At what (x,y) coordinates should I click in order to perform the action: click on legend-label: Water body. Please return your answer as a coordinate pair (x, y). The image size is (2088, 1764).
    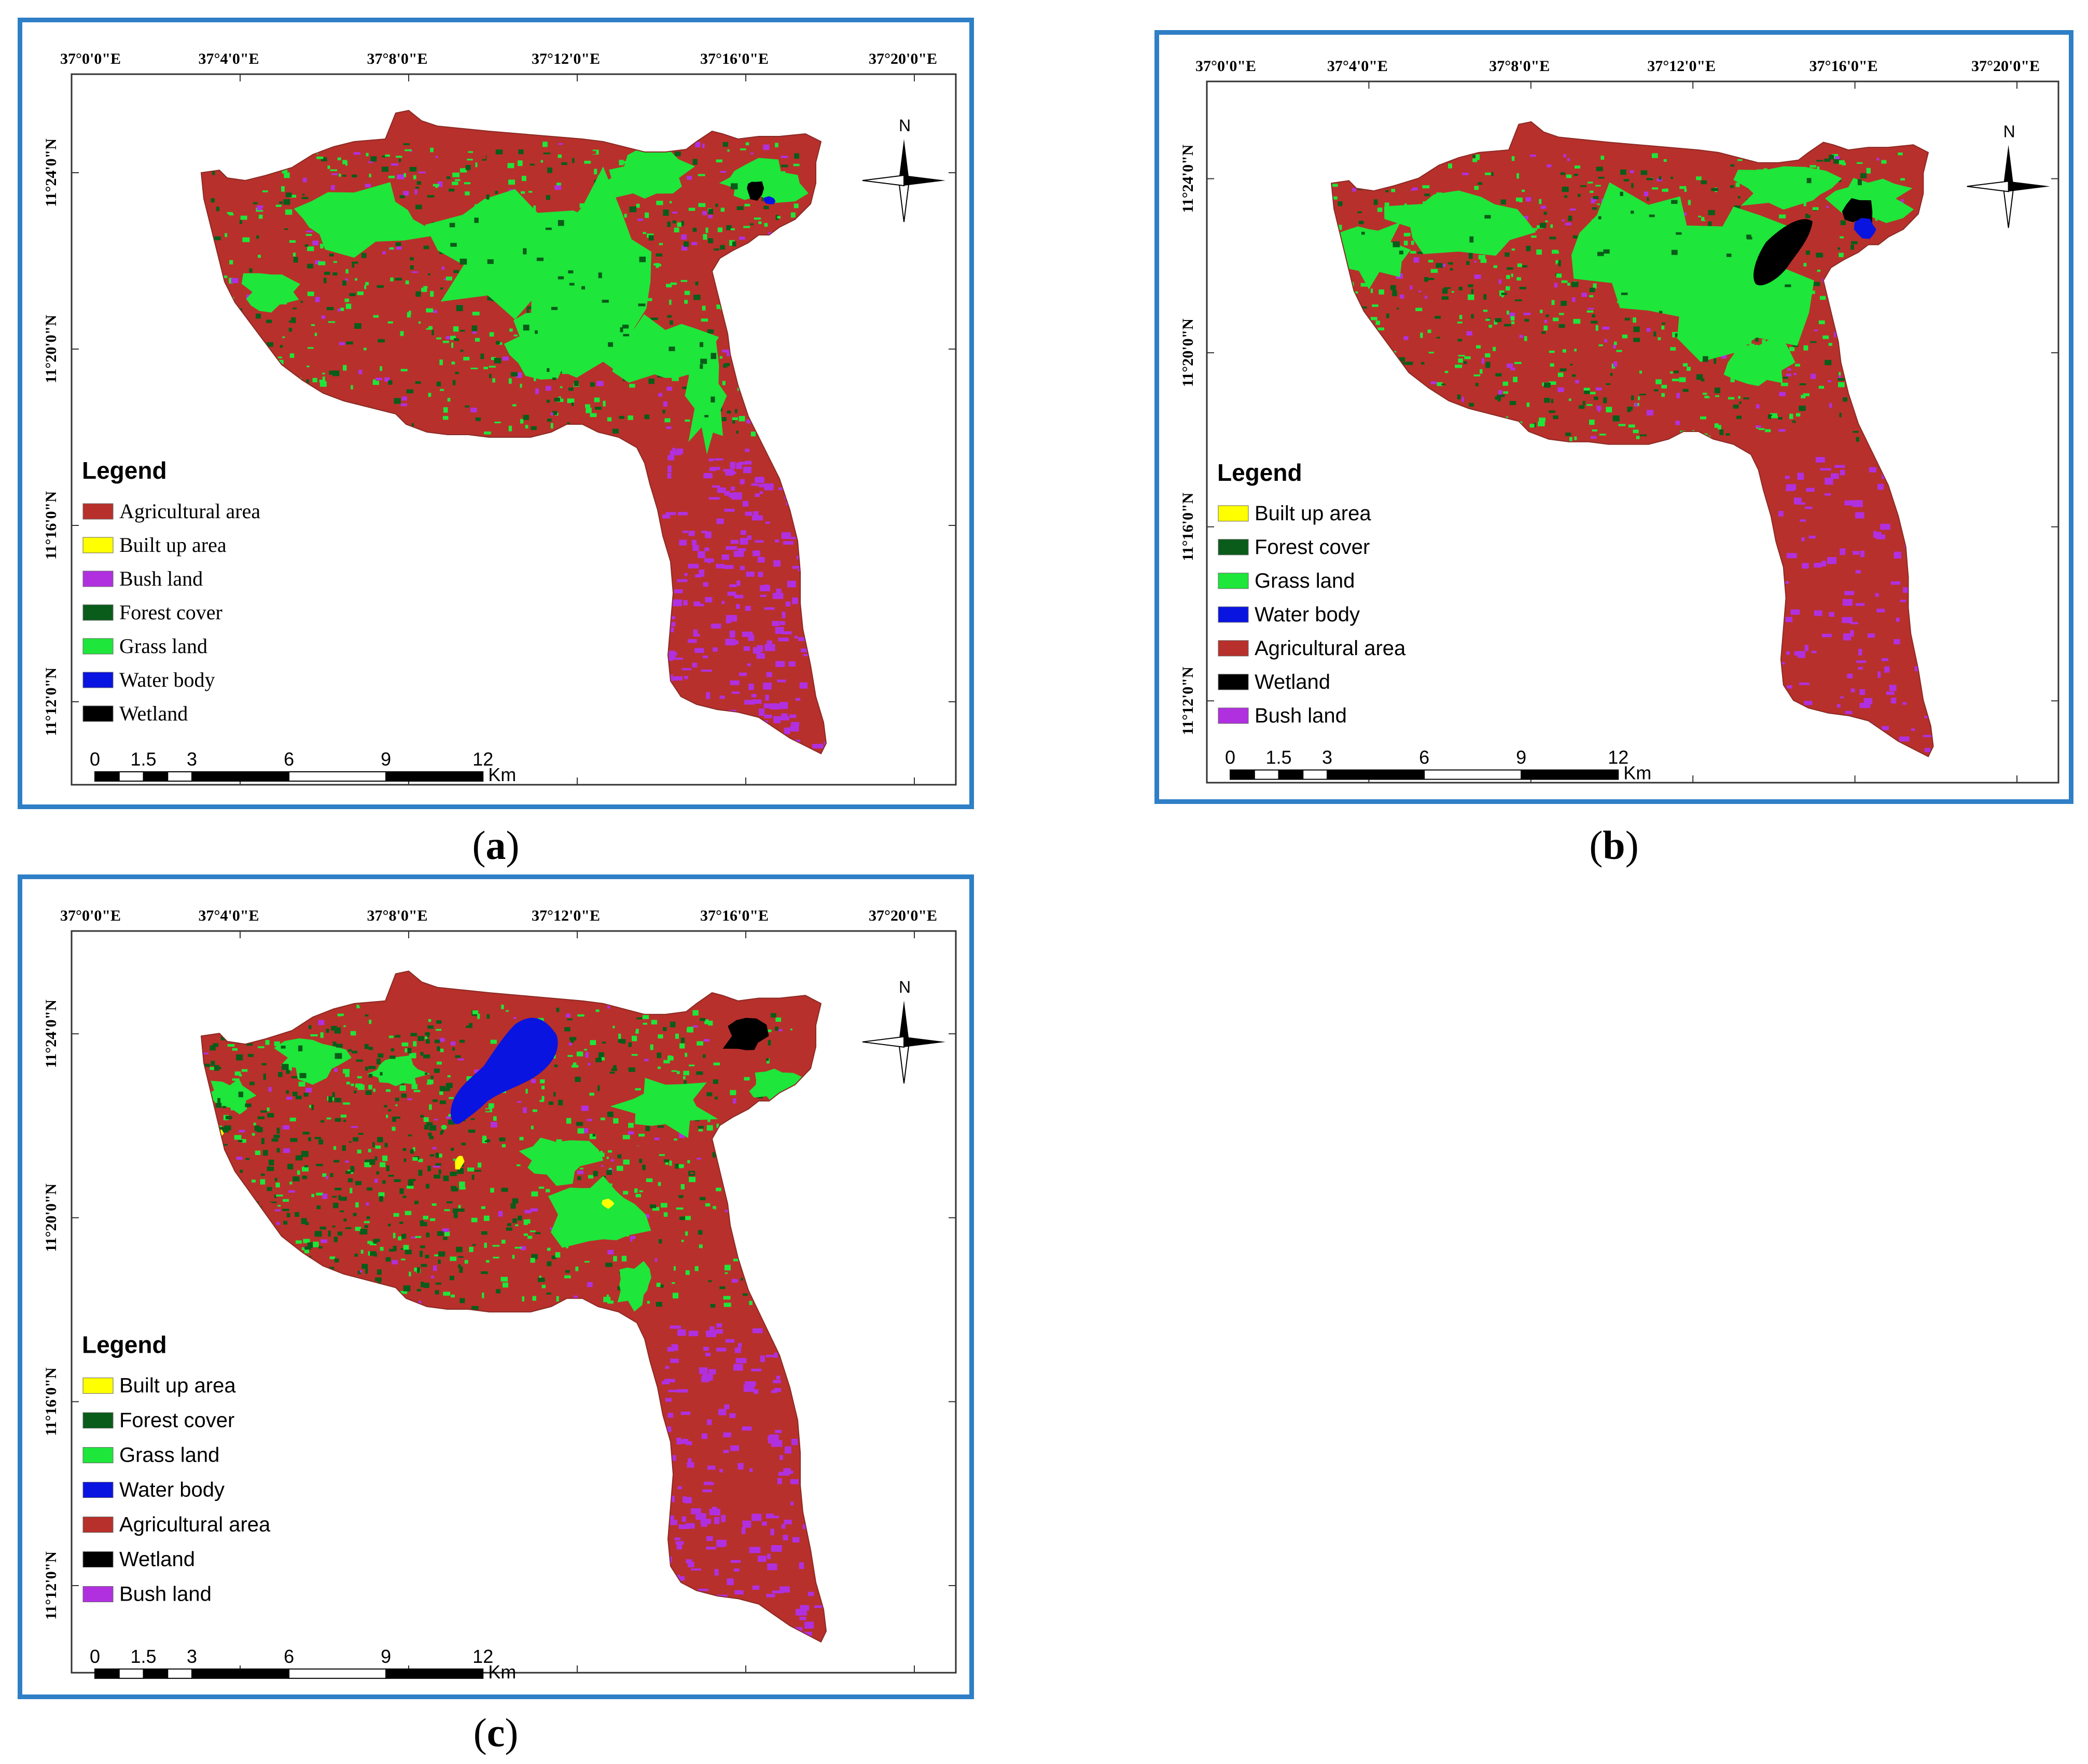
    Looking at the image, I should click on (167, 679).